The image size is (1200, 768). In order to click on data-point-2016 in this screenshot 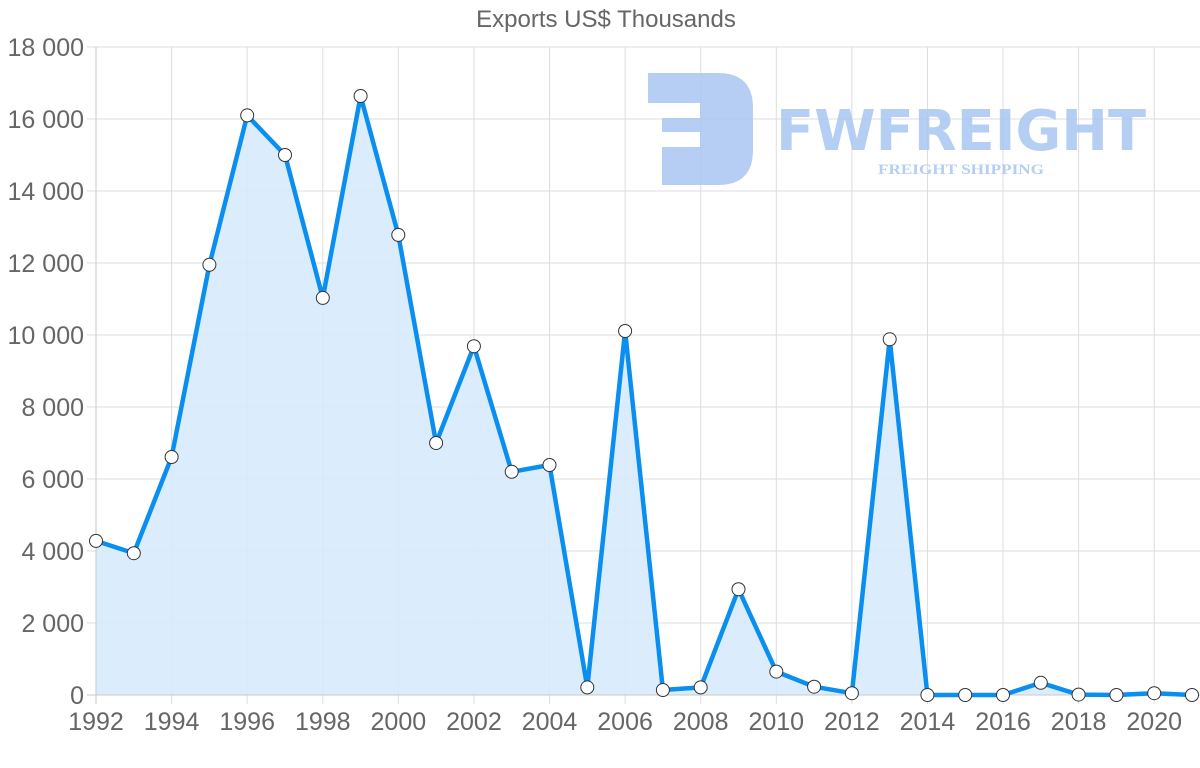, I will do `click(1003, 695)`.